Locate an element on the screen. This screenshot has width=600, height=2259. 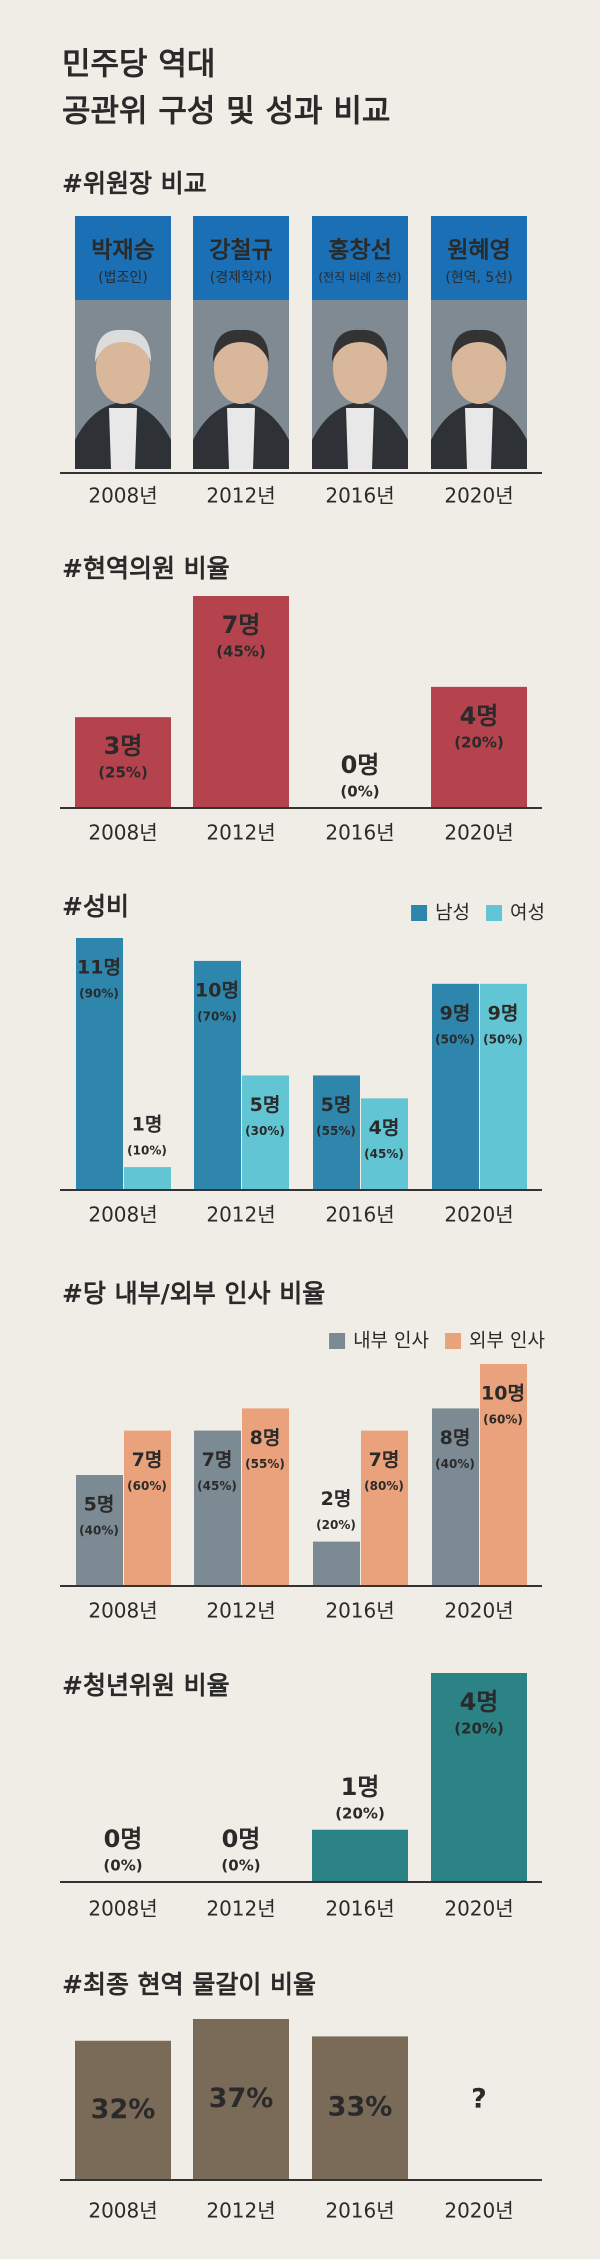
share-label: (50%) is located at coordinates (503, 1039).